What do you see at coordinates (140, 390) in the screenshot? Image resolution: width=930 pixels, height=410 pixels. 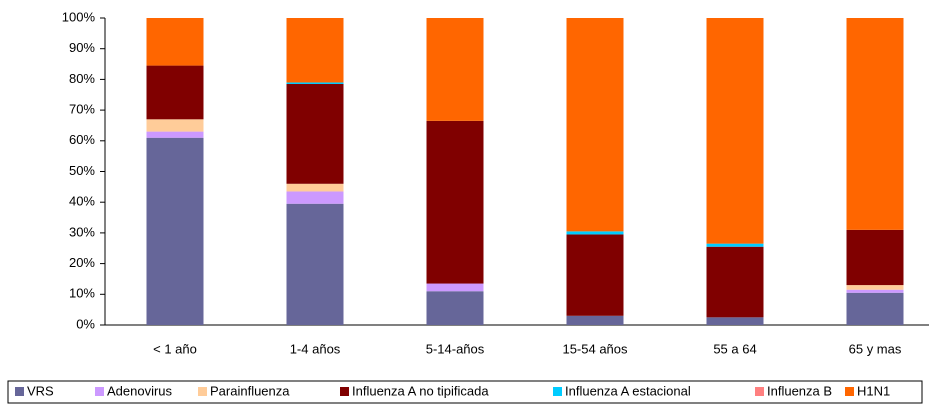 I see `legend-label: Adenovirus` at bounding box center [140, 390].